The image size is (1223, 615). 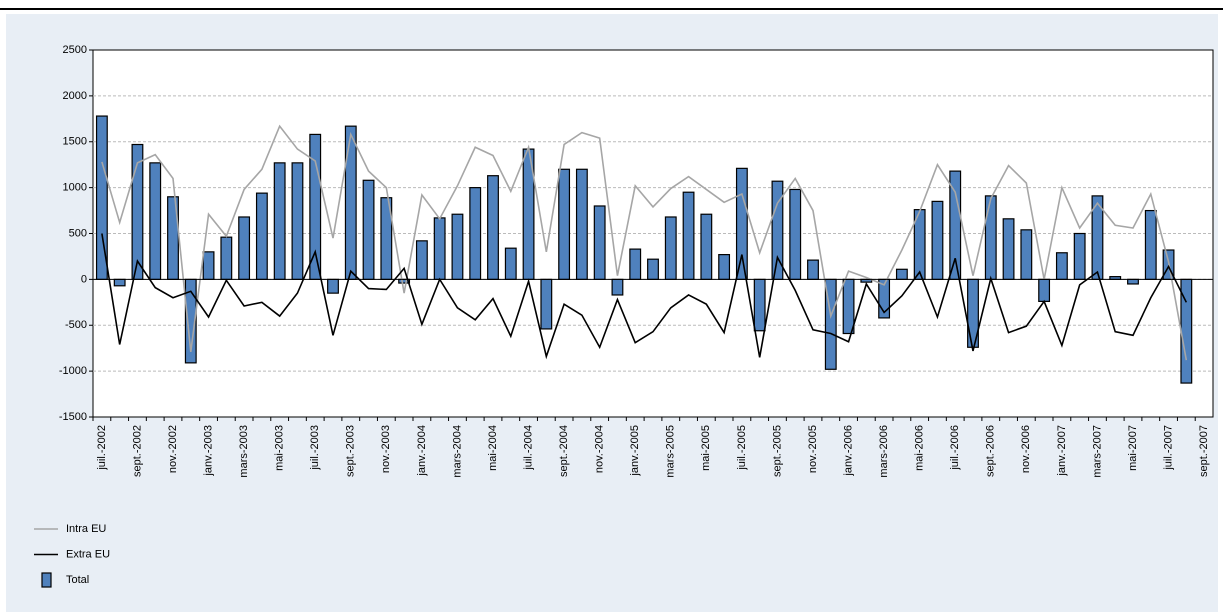 I want to click on legend-swatch, so click(x=46, y=580).